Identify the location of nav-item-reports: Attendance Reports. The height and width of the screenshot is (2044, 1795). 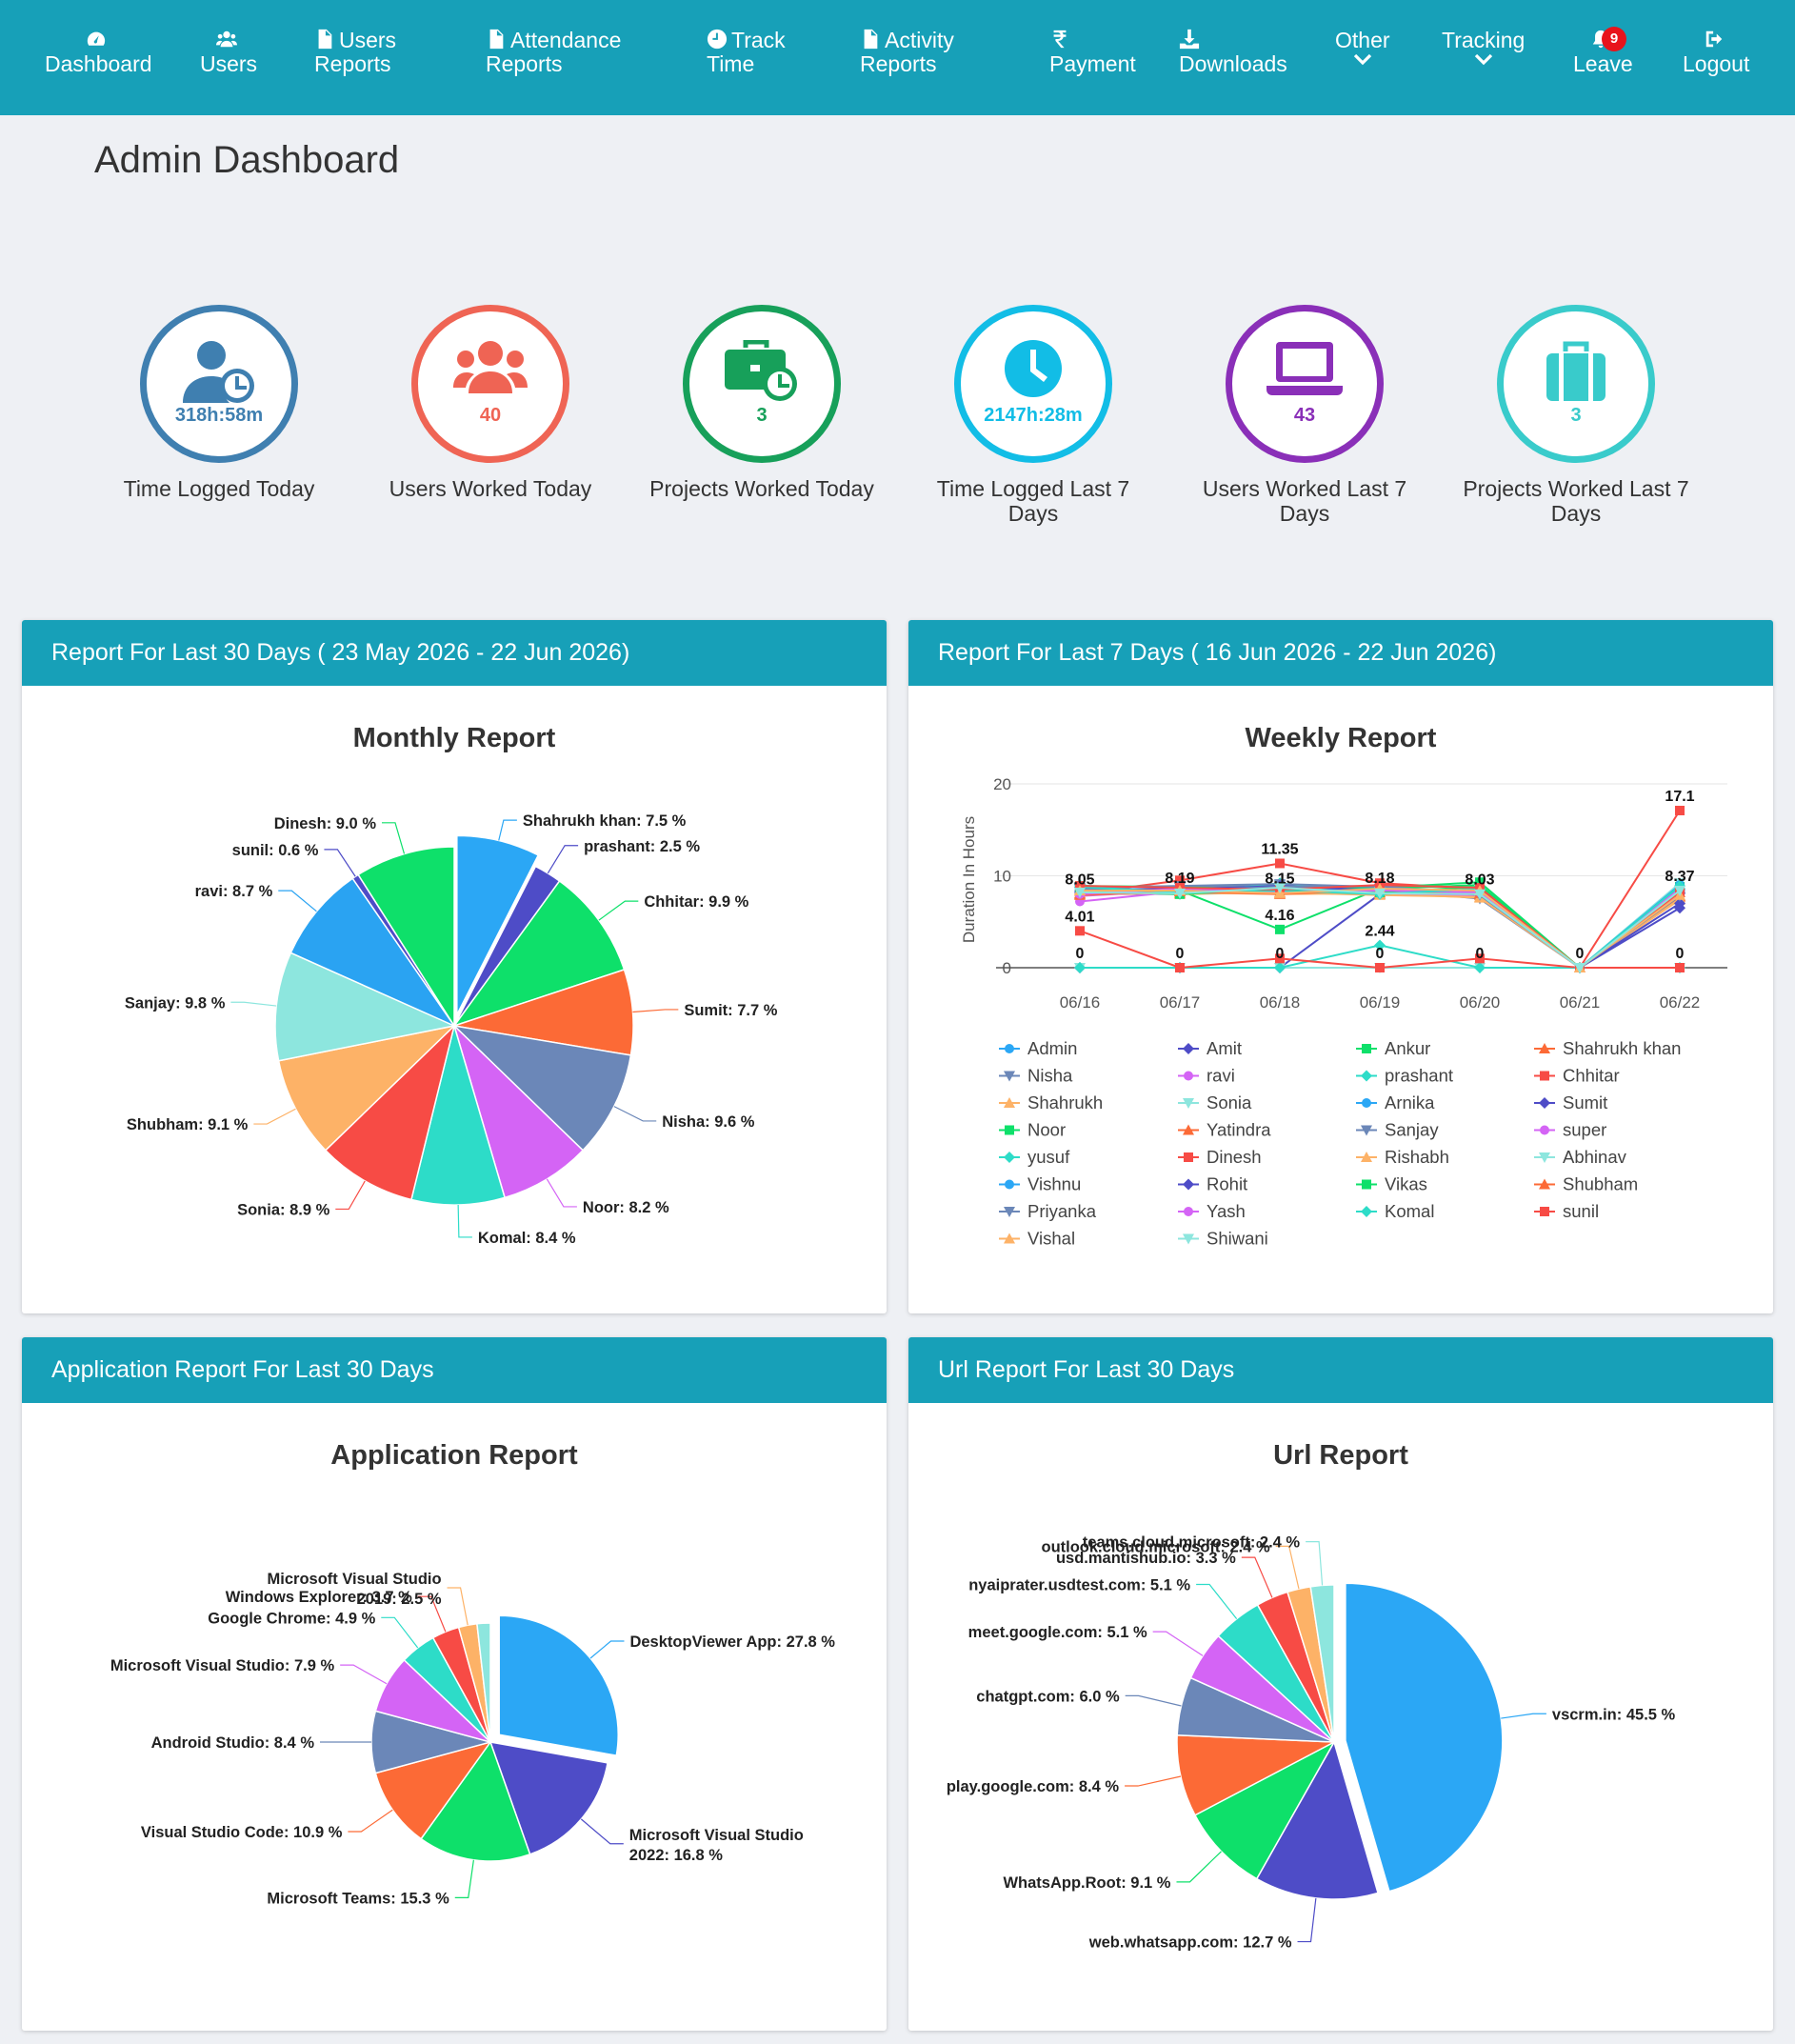
(553, 52).